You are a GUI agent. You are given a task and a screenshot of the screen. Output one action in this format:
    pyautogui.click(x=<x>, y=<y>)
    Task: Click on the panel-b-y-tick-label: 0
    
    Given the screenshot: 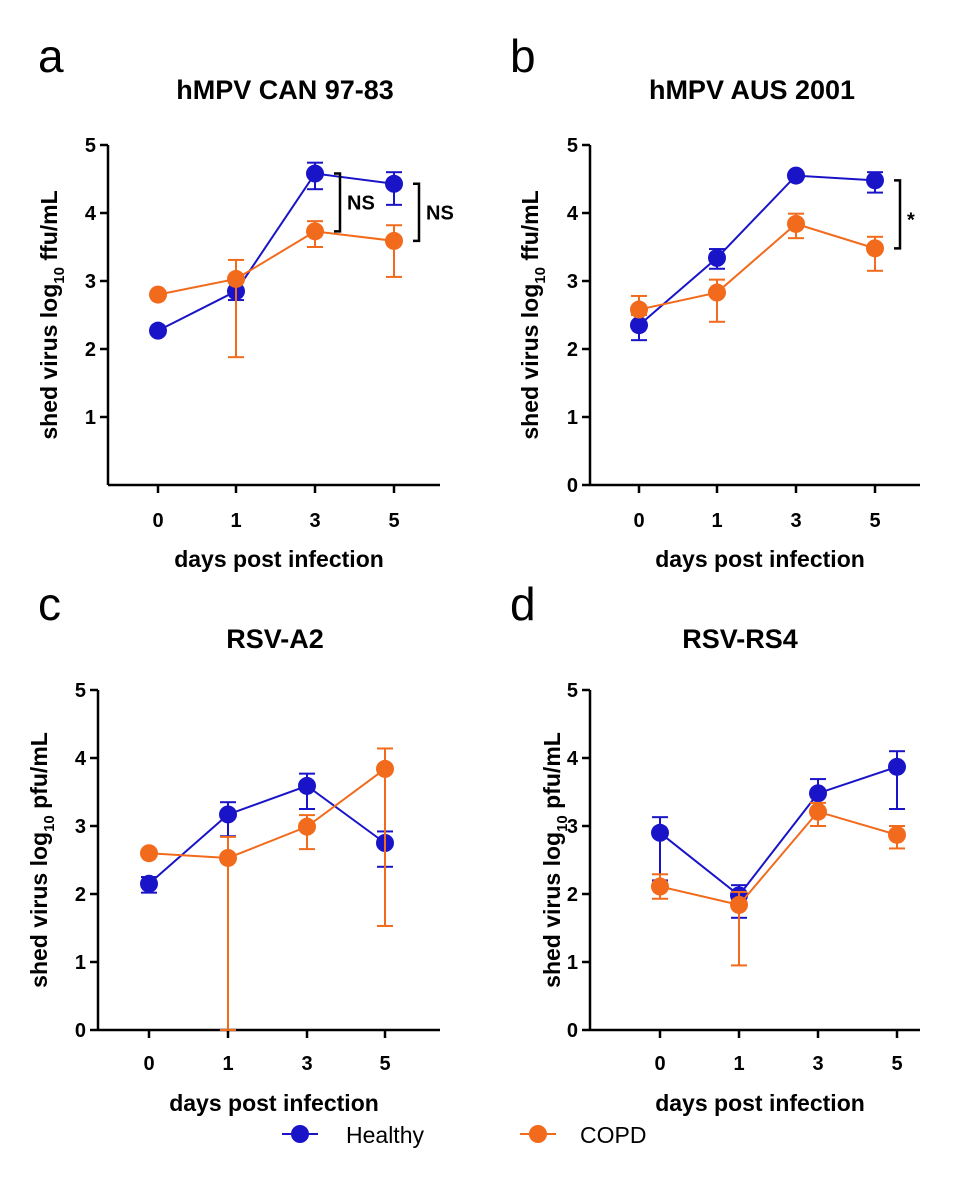 What is the action you would take?
    pyautogui.click(x=572, y=486)
    